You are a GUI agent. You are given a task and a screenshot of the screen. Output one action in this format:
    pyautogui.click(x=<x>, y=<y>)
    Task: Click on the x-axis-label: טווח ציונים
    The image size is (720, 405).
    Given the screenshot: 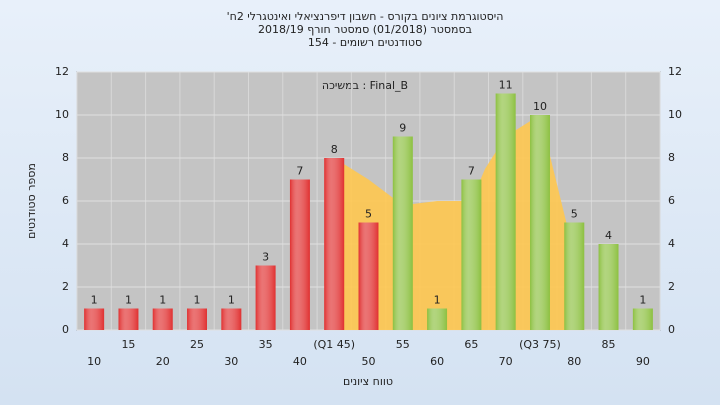 What is the action you would take?
    pyautogui.click(x=368, y=381)
    